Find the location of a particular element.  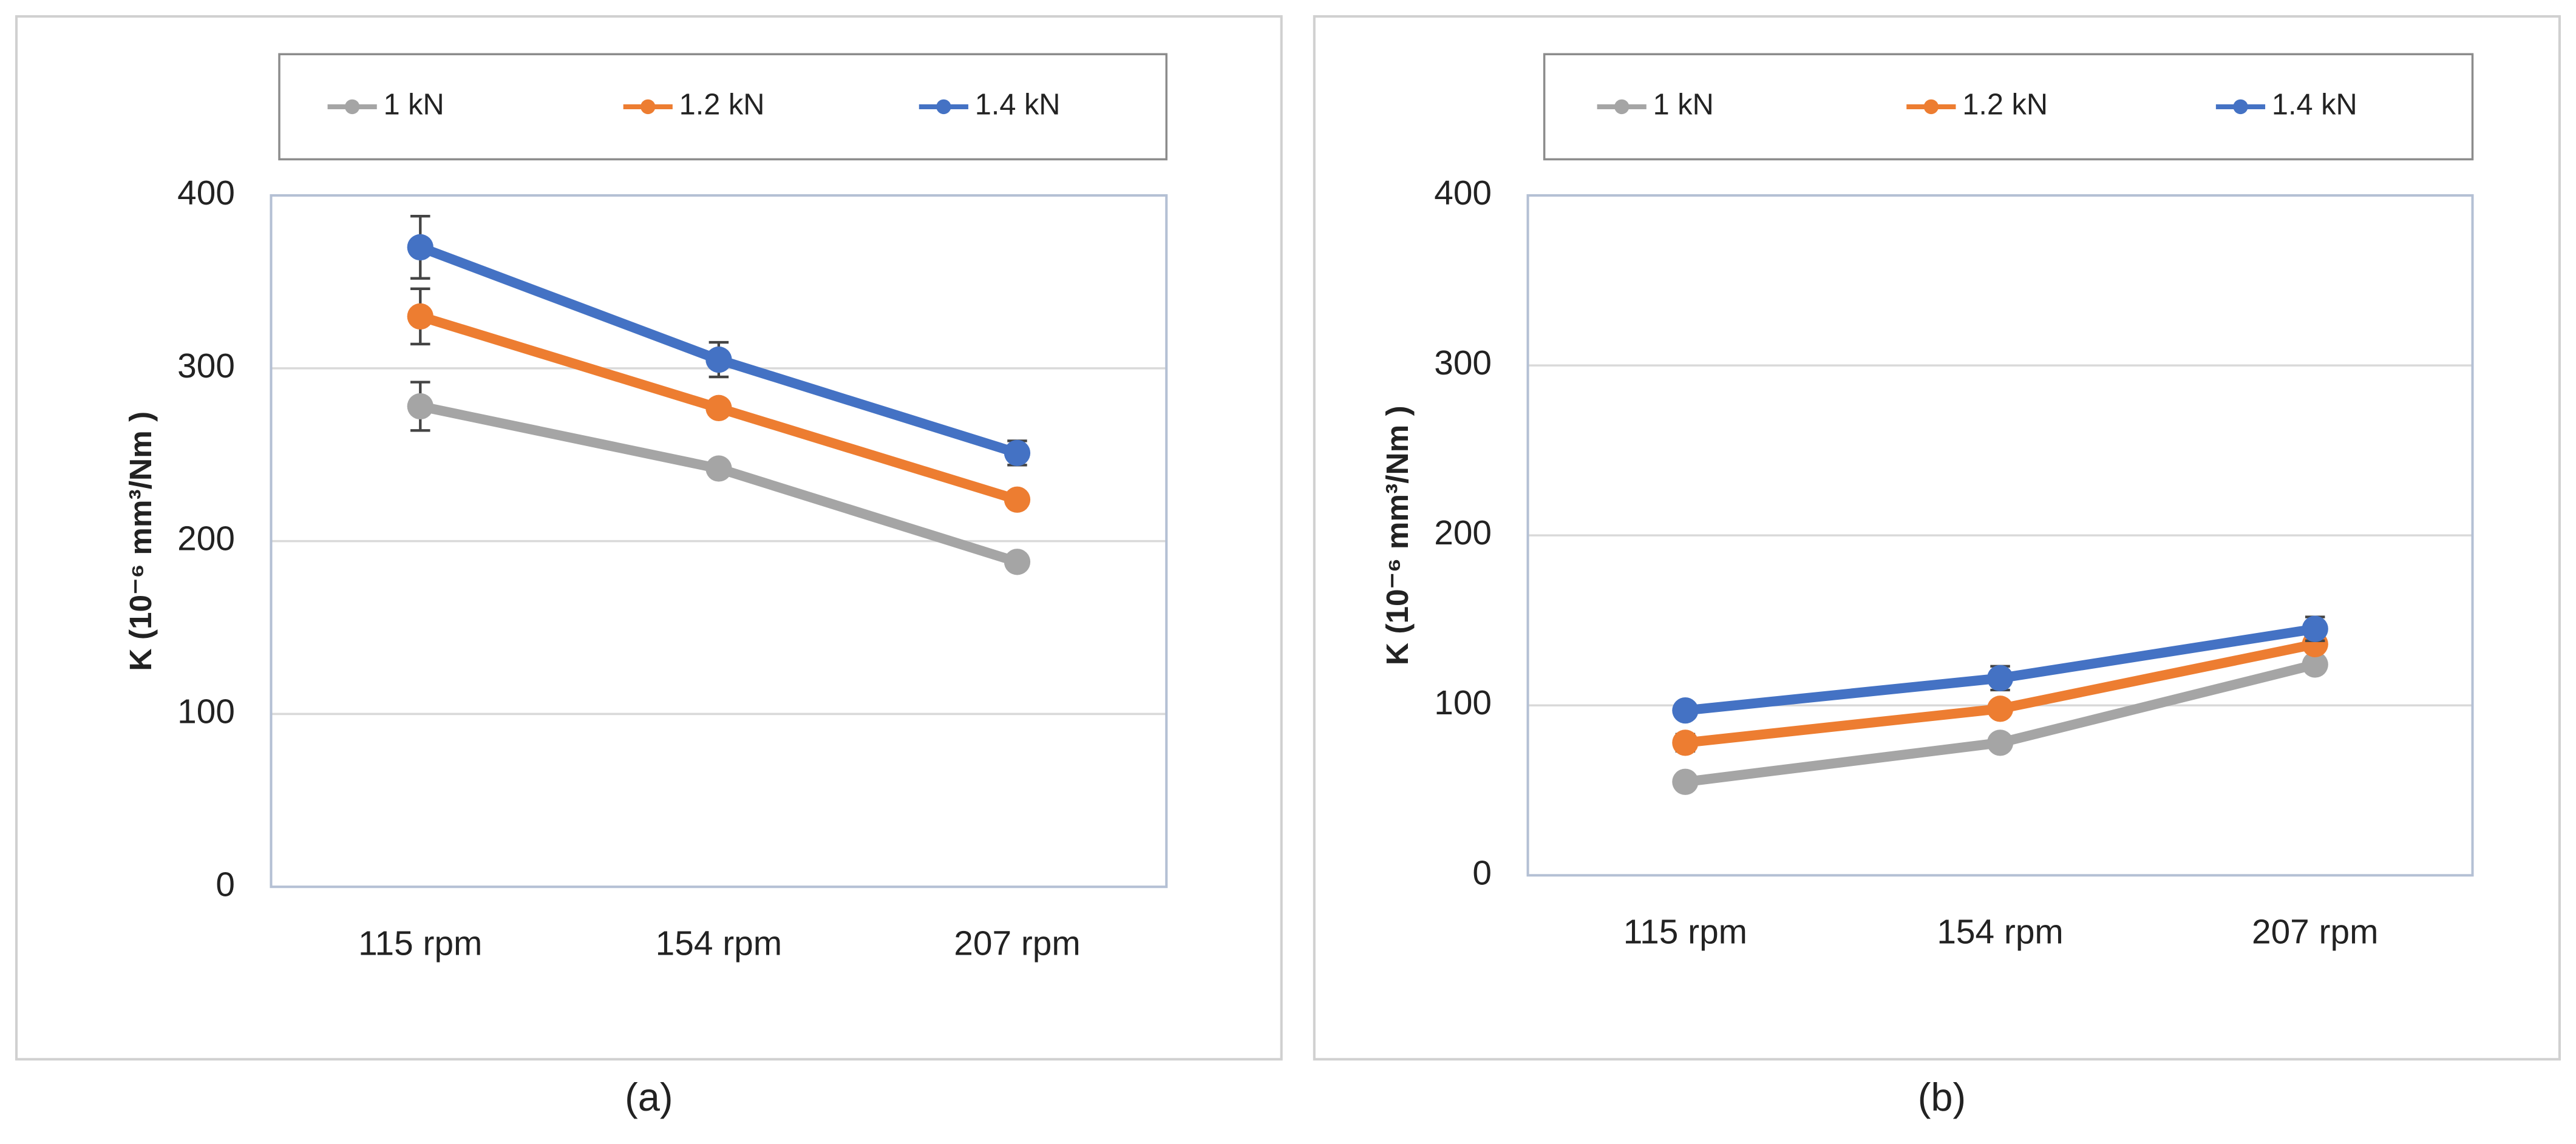

panel-label: (a) is located at coordinates (649, 1097).